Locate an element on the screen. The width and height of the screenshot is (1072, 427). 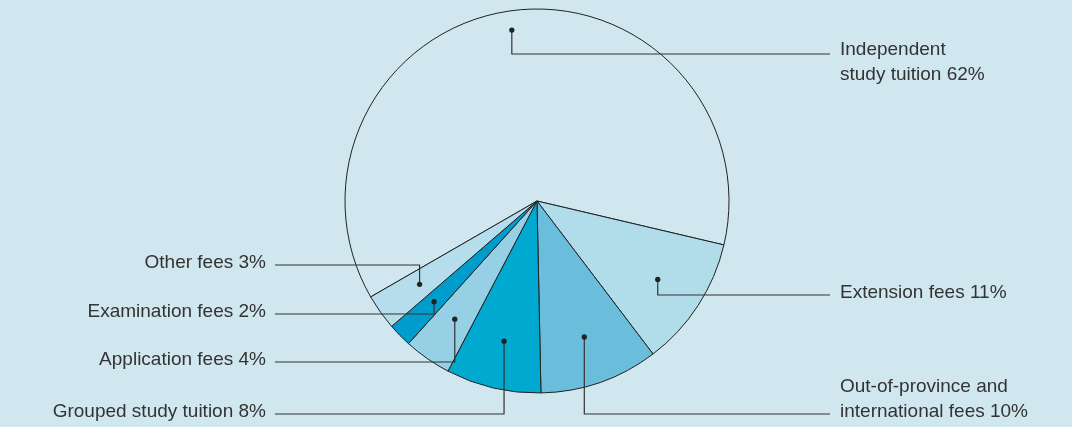
slice-label: Independent study tuition 62% is located at coordinates (912, 61).